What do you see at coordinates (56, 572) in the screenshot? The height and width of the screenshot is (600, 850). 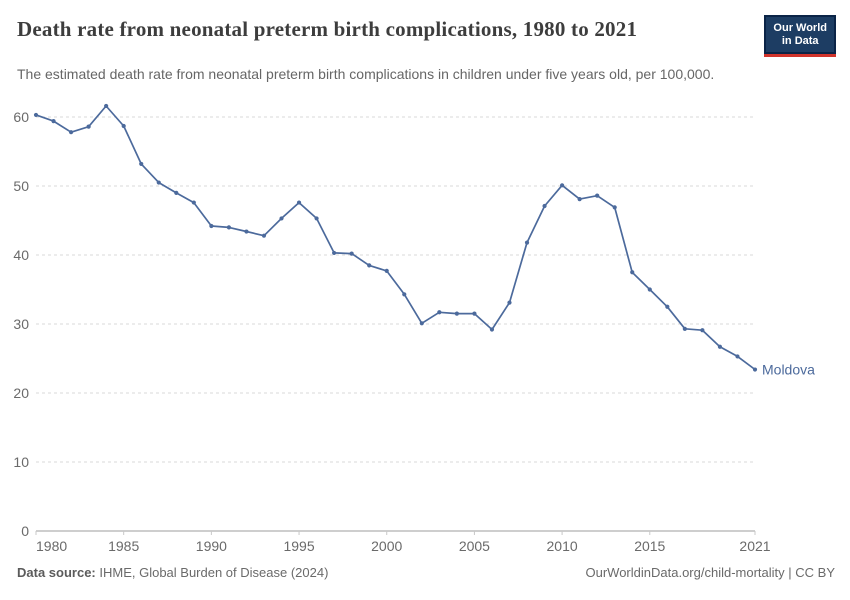 I see `data-source-label: Data source:` at bounding box center [56, 572].